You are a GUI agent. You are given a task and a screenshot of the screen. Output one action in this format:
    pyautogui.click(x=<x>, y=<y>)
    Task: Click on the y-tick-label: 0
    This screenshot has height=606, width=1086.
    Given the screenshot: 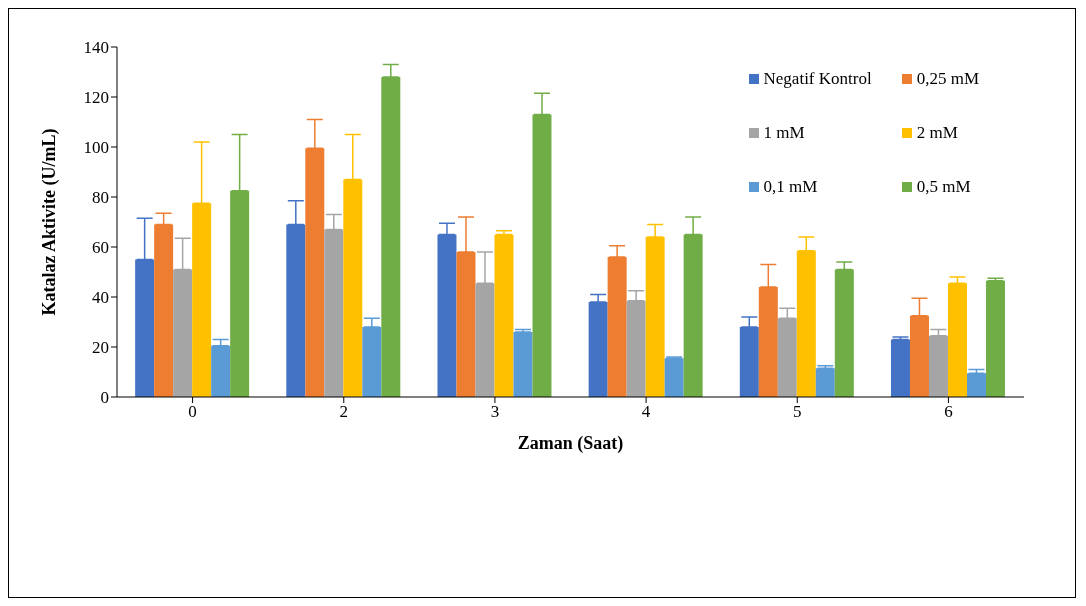 What is the action you would take?
    pyautogui.click(x=104, y=398)
    